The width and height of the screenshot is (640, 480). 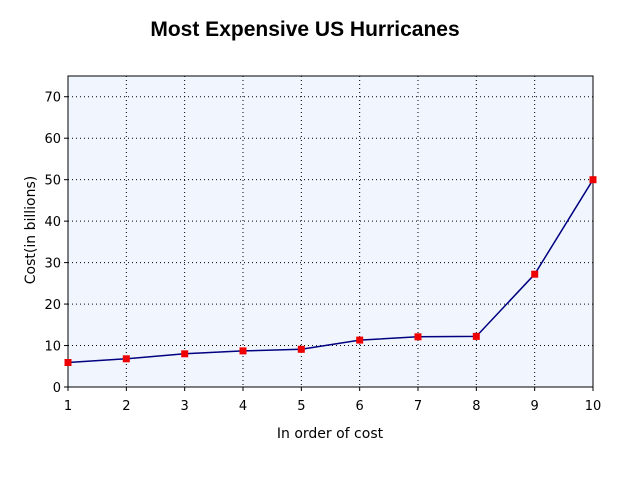 I want to click on x-tick-label: 6, so click(x=360, y=406).